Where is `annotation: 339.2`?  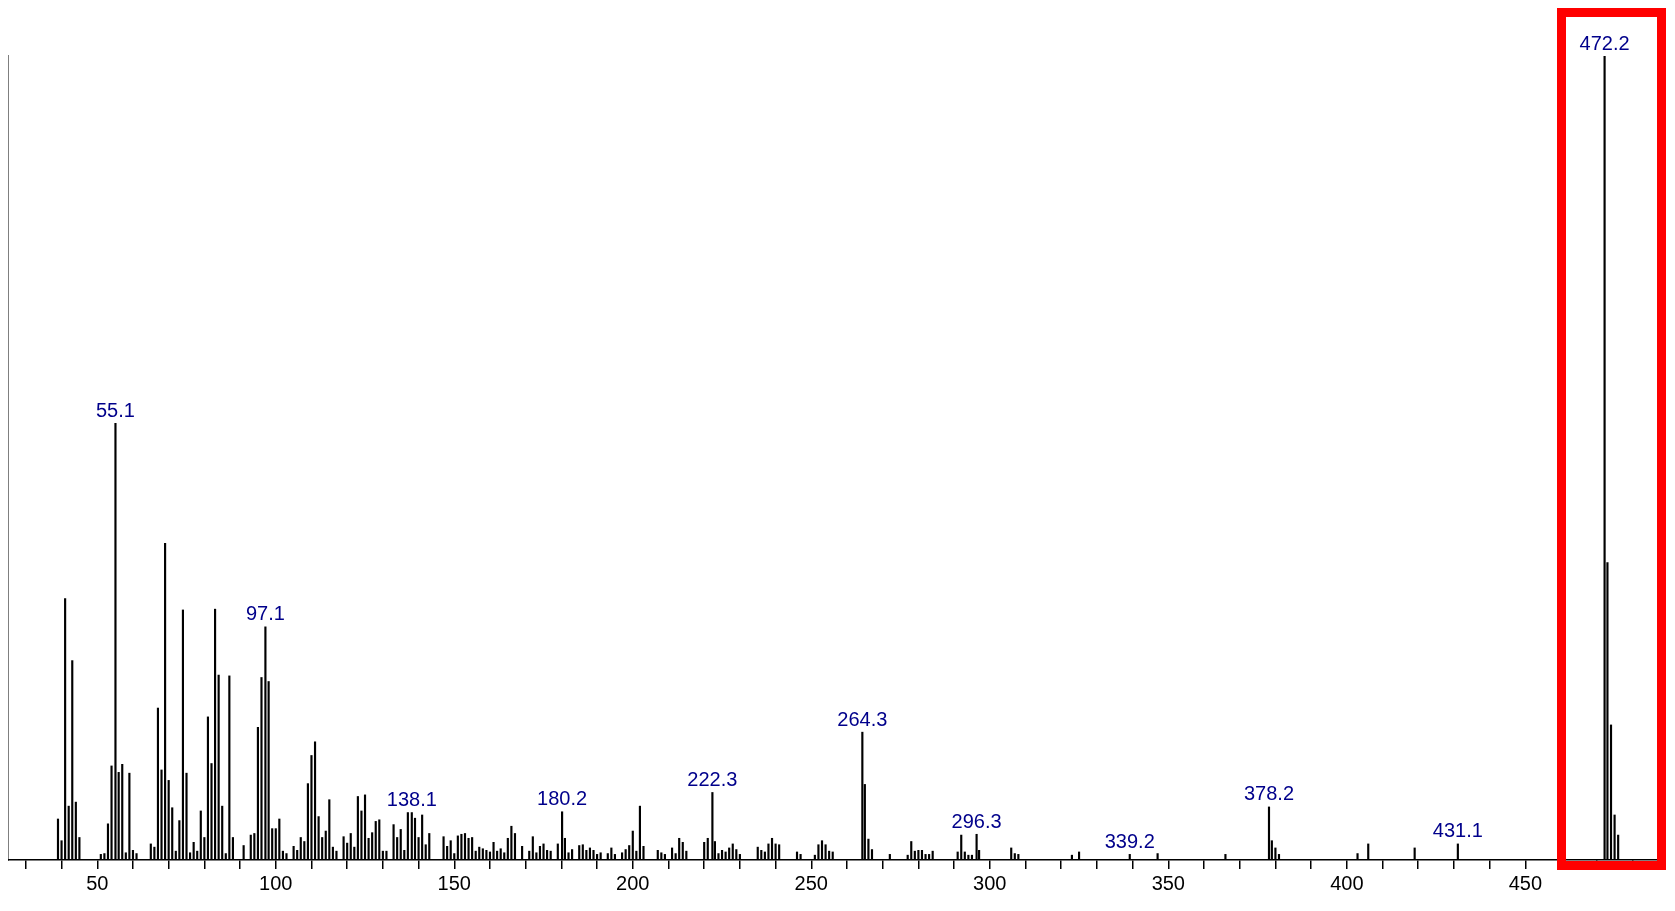
annotation: 339.2 is located at coordinates (1129, 840).